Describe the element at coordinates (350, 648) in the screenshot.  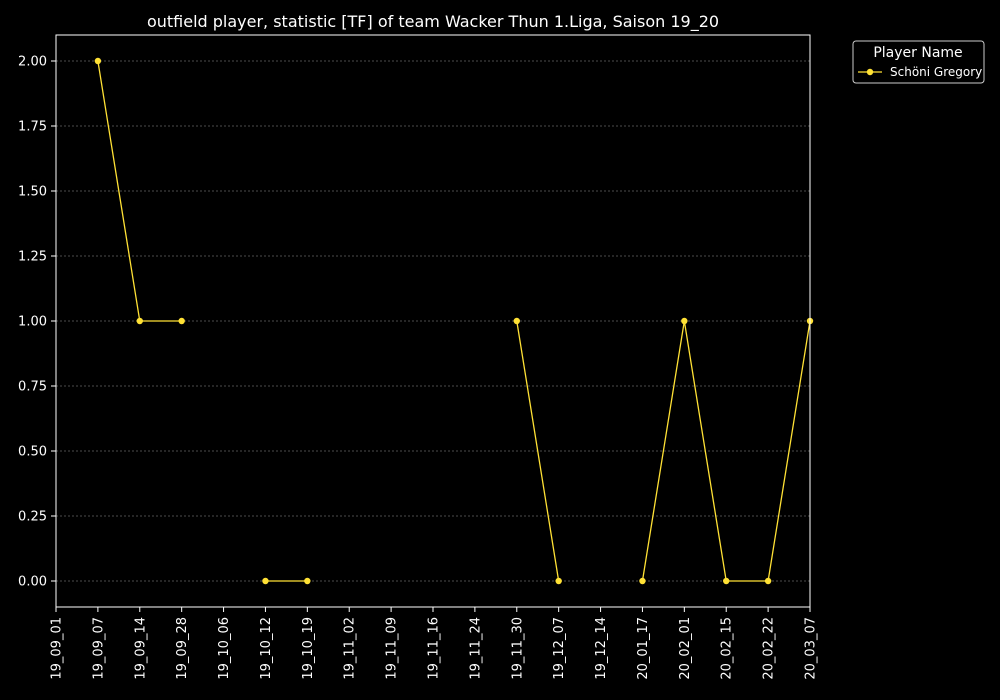
I see `x-tick-label: 19_11_02` at that location.